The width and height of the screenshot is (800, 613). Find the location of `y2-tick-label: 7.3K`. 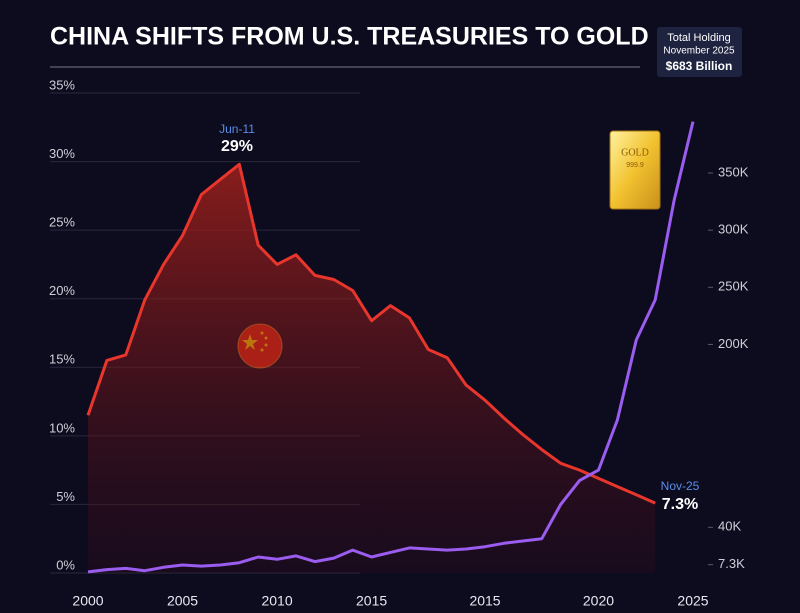

y2-tick-label: 7.3K is located at coordinates (731, 563).